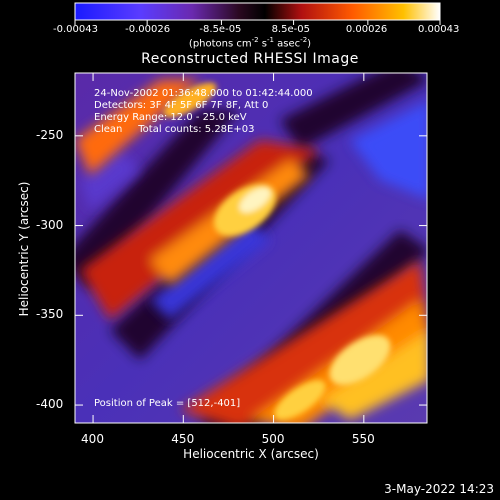  I want to click on colorbar-tick-label: -8.5e-05, so click(220, 29).